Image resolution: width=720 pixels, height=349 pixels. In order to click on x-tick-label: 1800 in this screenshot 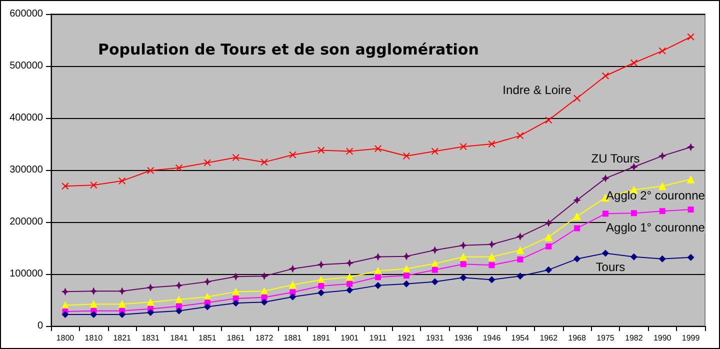, I will do `click(65, 338)`.